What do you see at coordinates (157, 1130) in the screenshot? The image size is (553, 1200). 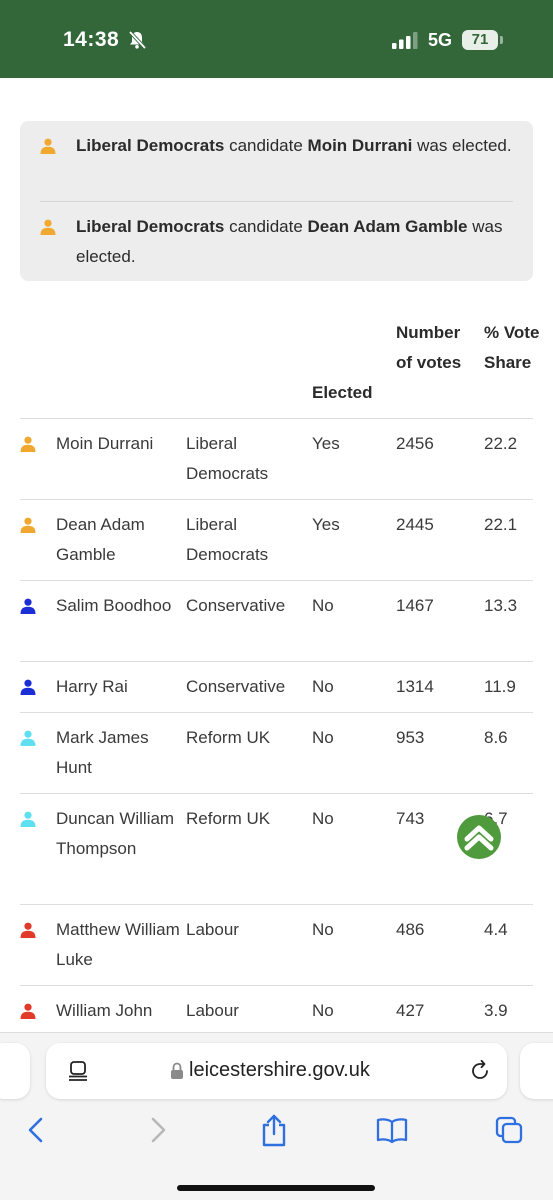 I see `forward-icon` at bounding box center [157, 1130].